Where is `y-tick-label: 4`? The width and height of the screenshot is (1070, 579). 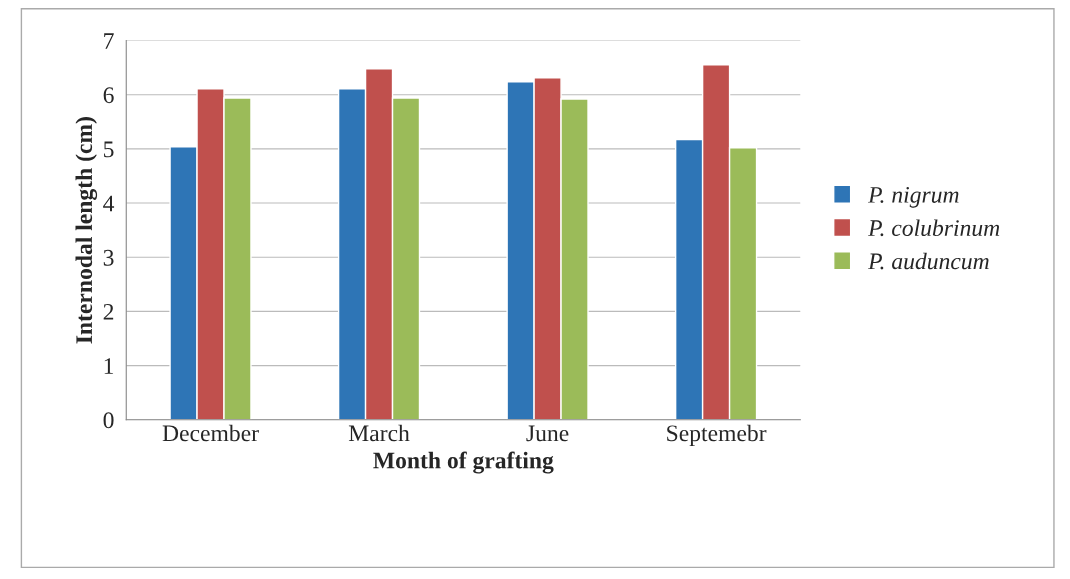
y-tick-label: 4 is located at coordinates (109, 203).